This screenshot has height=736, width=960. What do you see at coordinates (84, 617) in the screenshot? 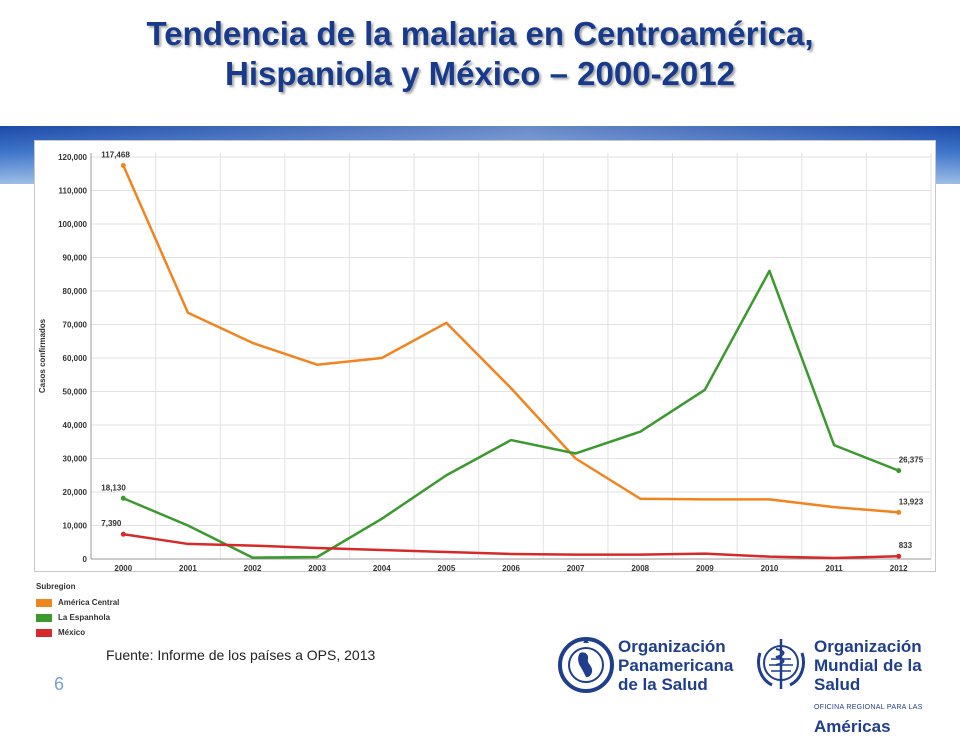
I see `legend-label-la-espanhola: La Espanhola` at bounding box center [84, 617].